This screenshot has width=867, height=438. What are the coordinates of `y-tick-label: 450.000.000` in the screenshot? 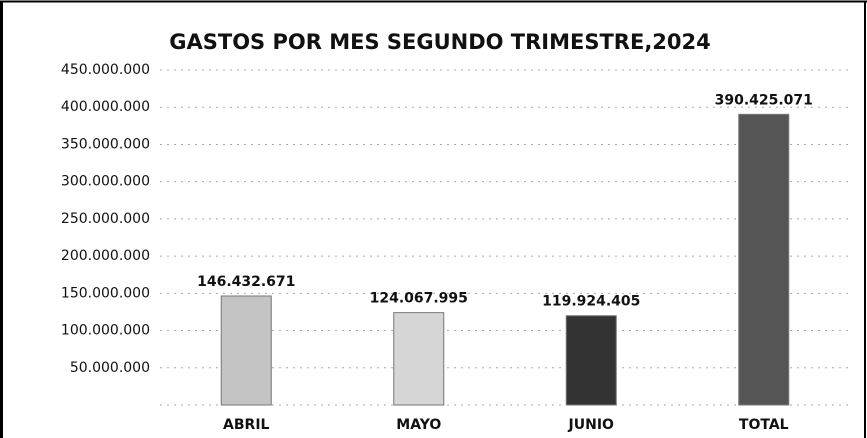 It's located at (105, 70).